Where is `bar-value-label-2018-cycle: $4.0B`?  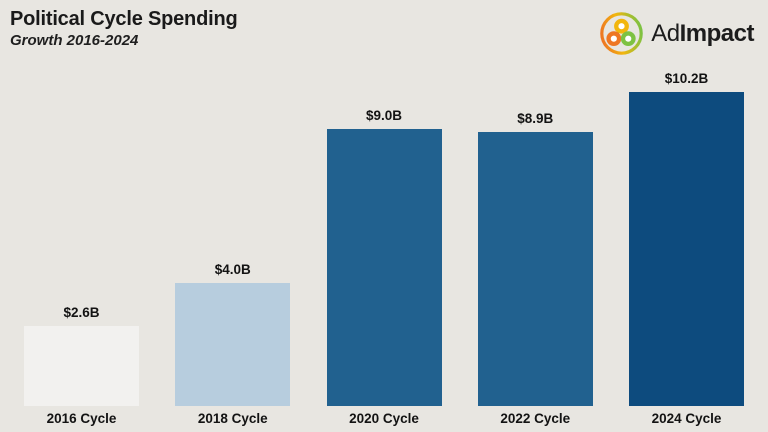 bar-value-label-2018-cycle: $4.0B is located at coordinates (232, 269).